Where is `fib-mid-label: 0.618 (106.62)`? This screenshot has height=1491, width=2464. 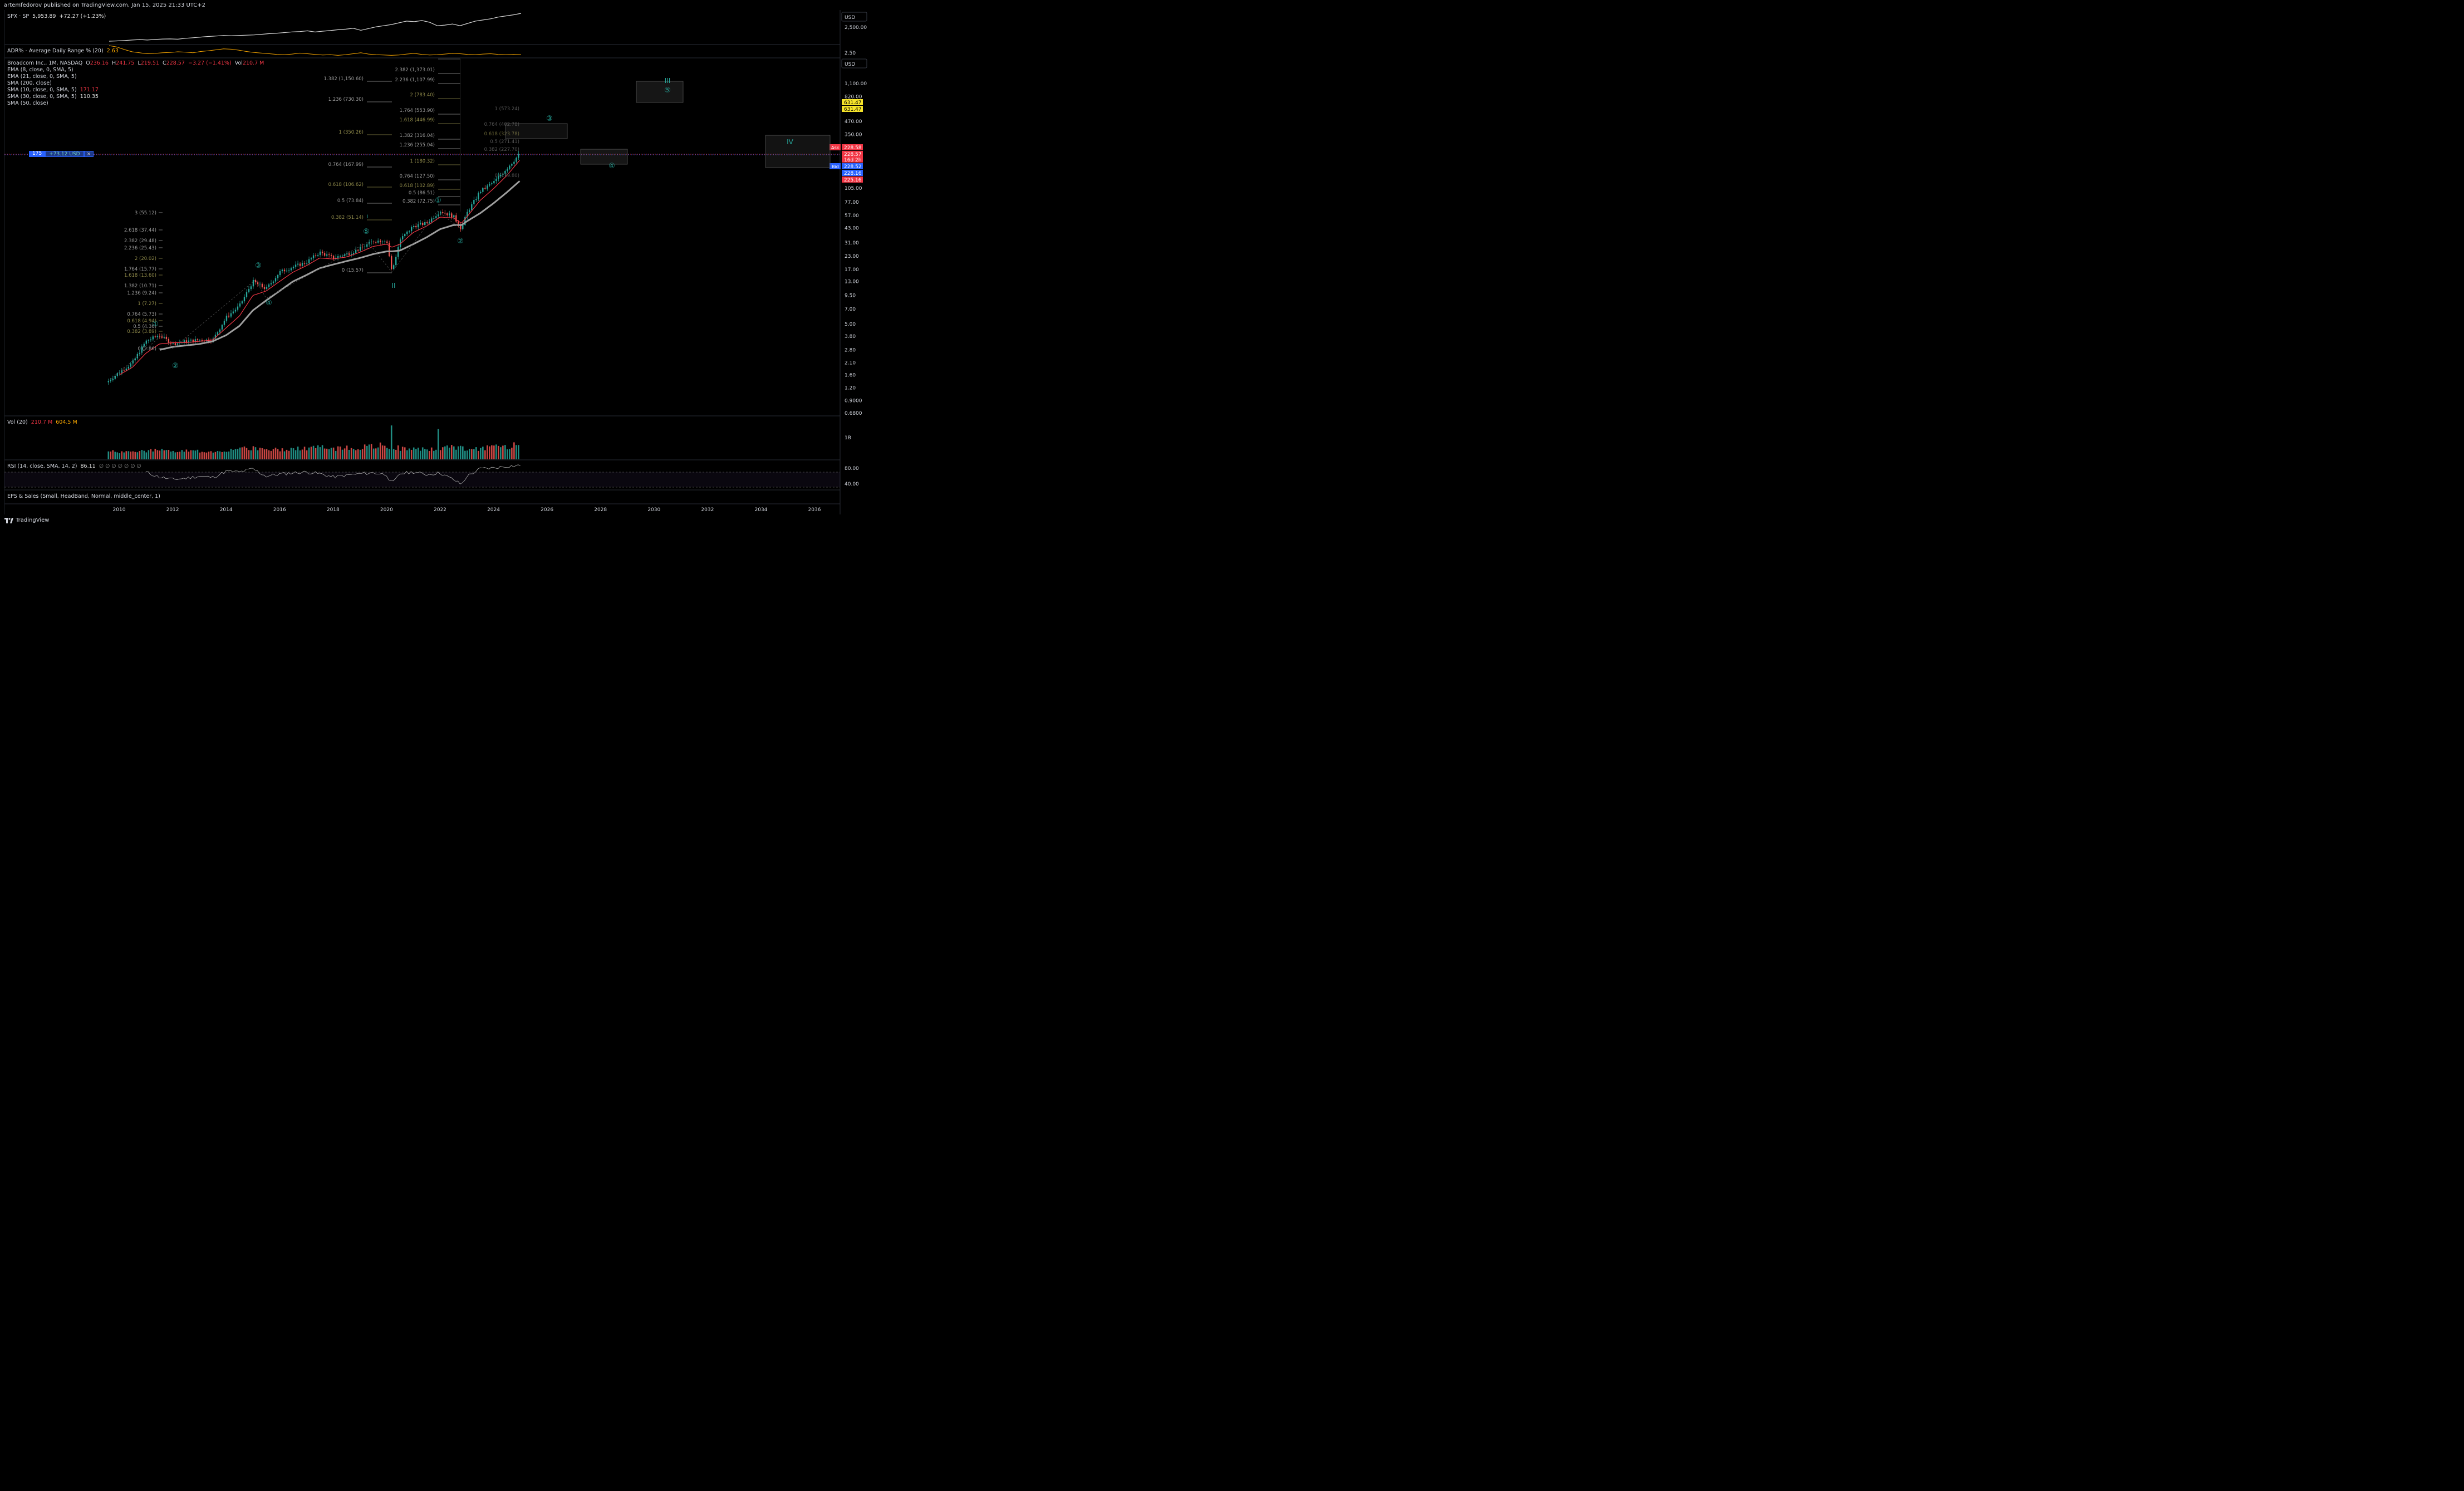
fib-mid-label: 0.618 (106.62) is located at coordinates (346, 185).